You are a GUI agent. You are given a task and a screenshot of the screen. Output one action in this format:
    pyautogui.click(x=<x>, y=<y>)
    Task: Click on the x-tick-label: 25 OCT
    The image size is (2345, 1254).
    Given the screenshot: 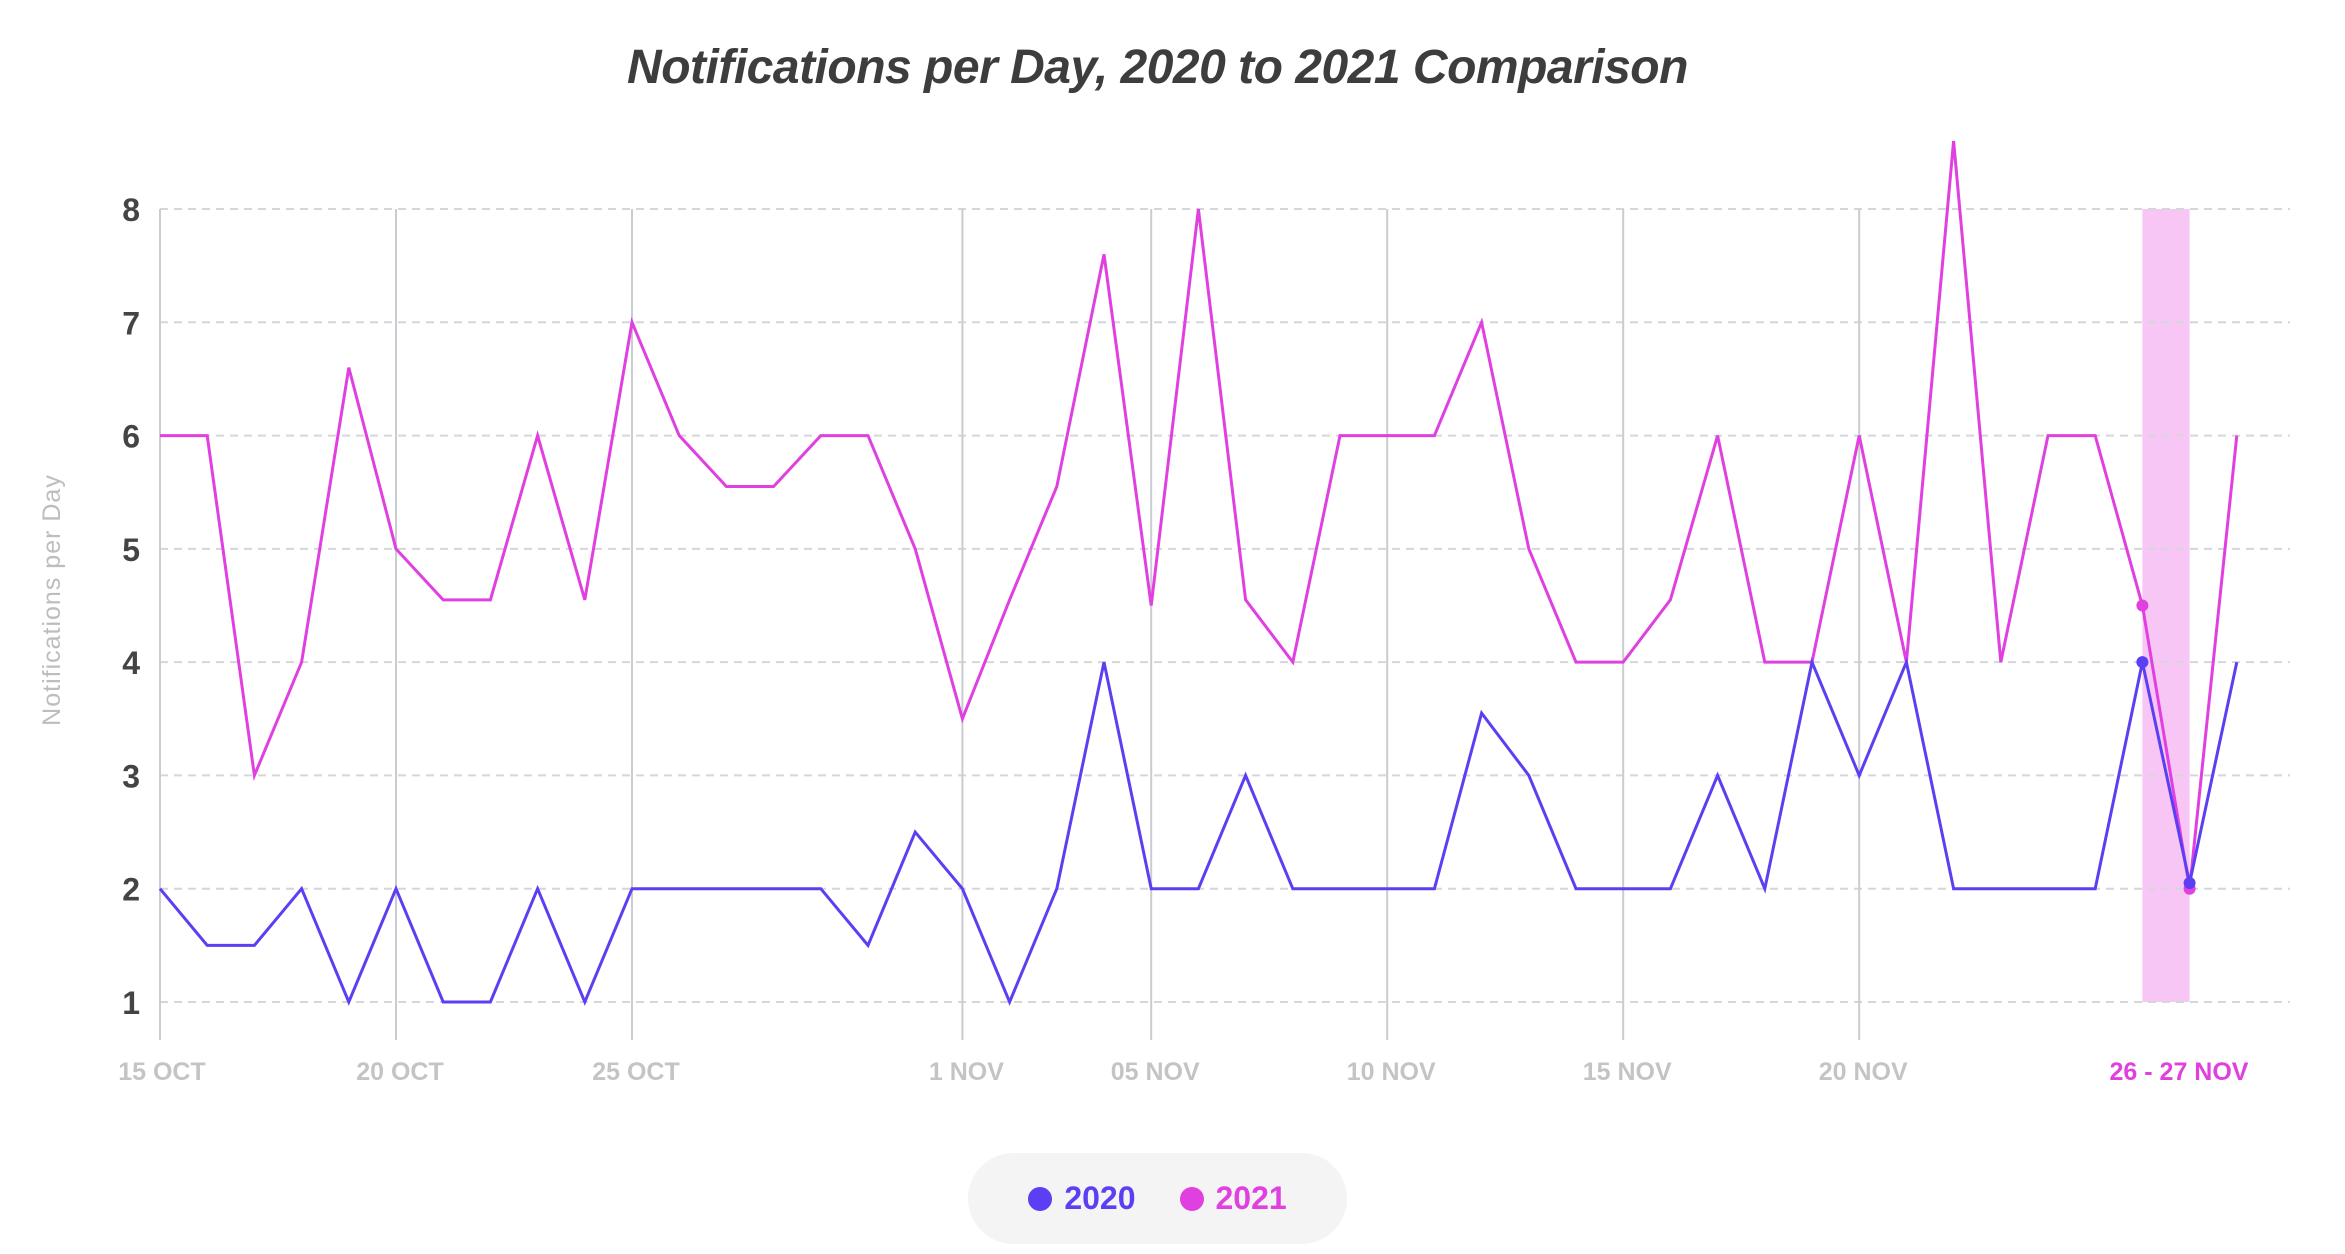 What is the action you would take?
    pyautogui.click(x=636, y=1072)
    